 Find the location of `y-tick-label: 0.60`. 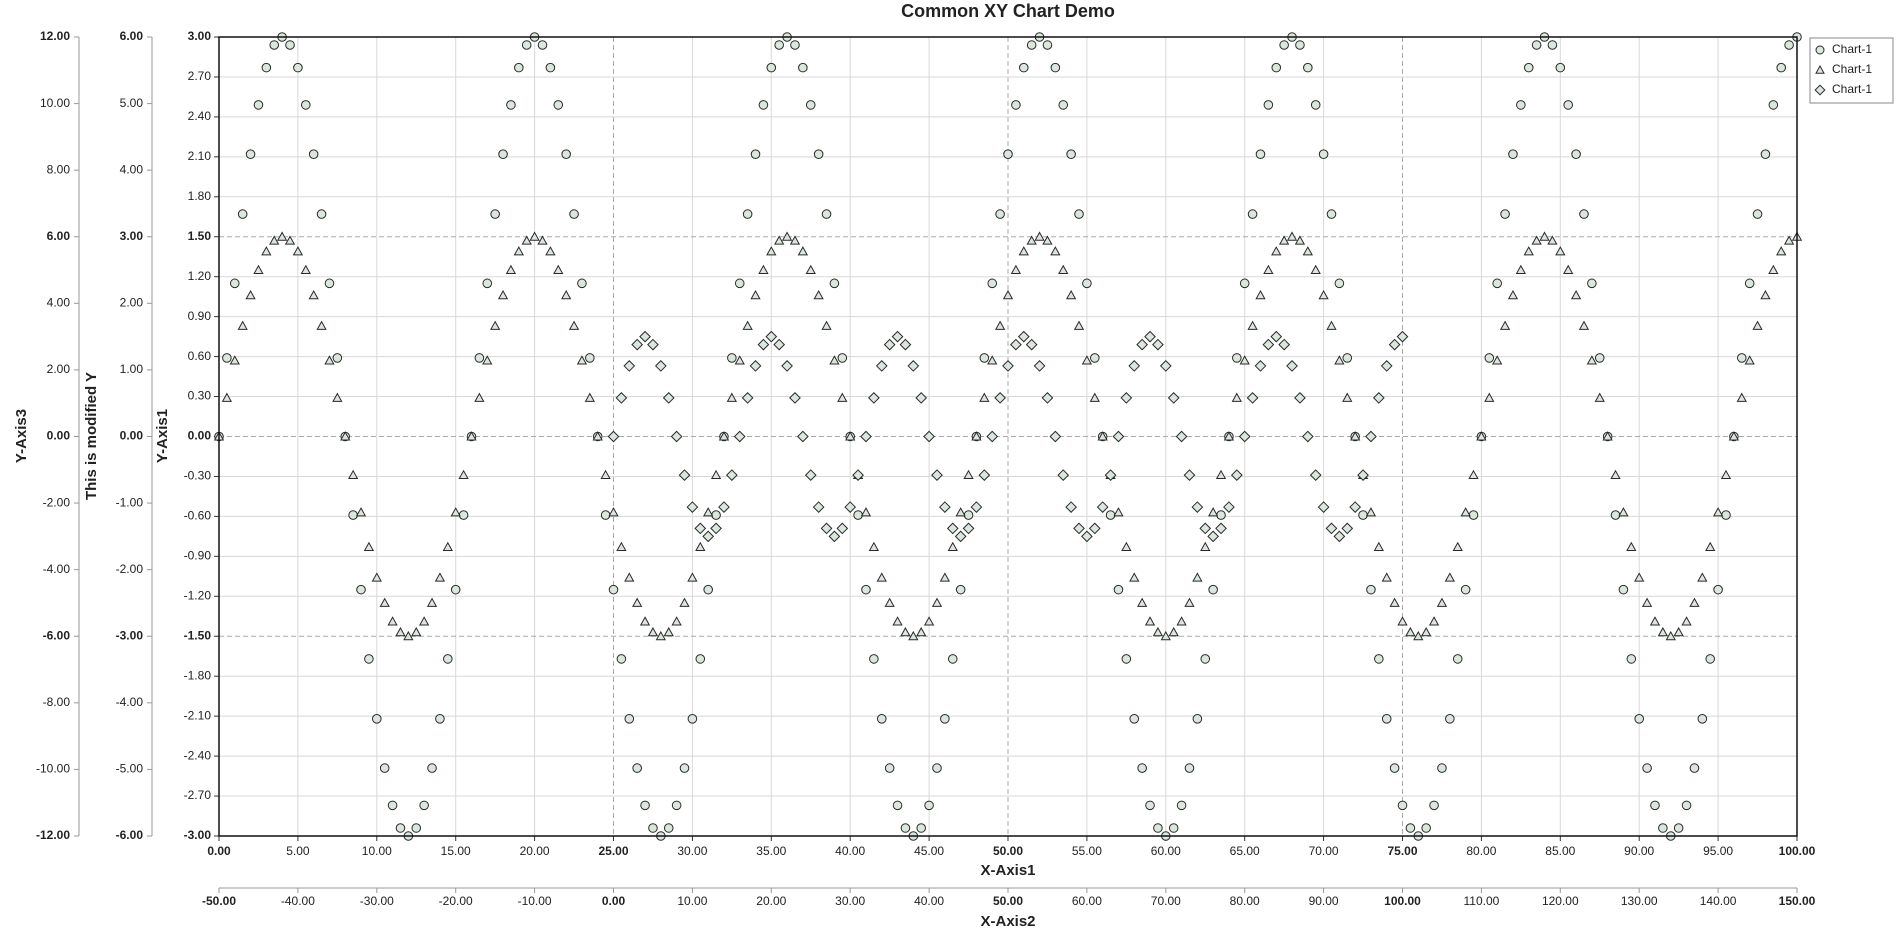

y-tick-label: 0.60 is located at coordinates (200, 356).